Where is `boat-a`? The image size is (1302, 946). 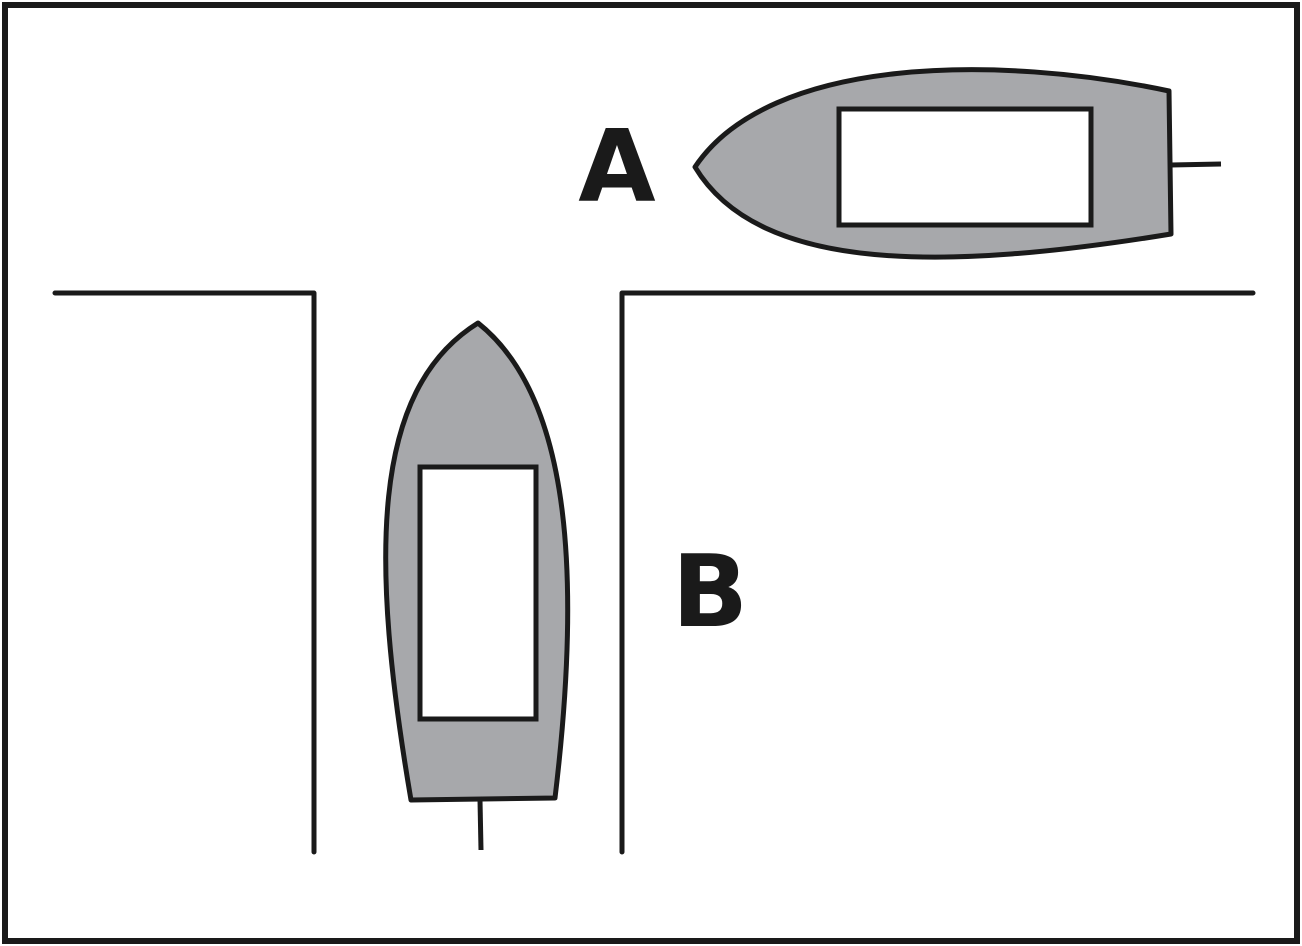
boat-a is located at coordinates (957, 163).